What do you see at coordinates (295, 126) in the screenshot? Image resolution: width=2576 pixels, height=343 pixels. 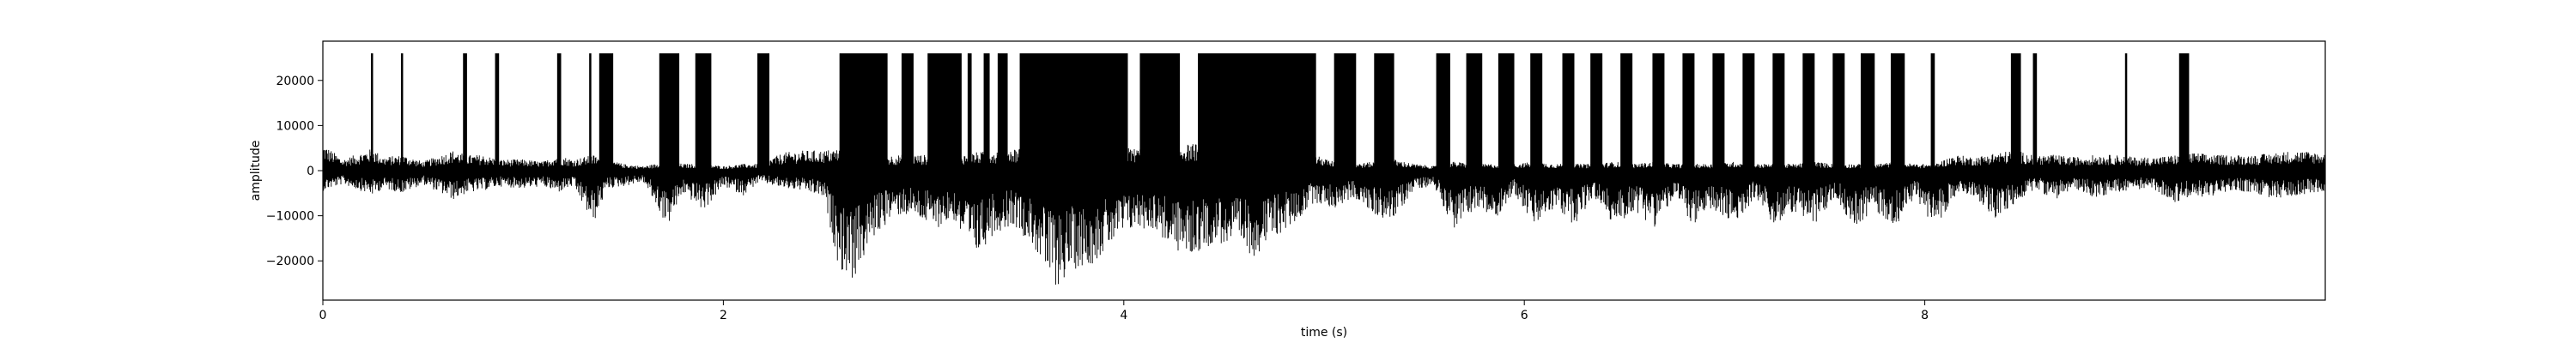 I see `y-tick-label: 10000` at bounding box center [295, 126].